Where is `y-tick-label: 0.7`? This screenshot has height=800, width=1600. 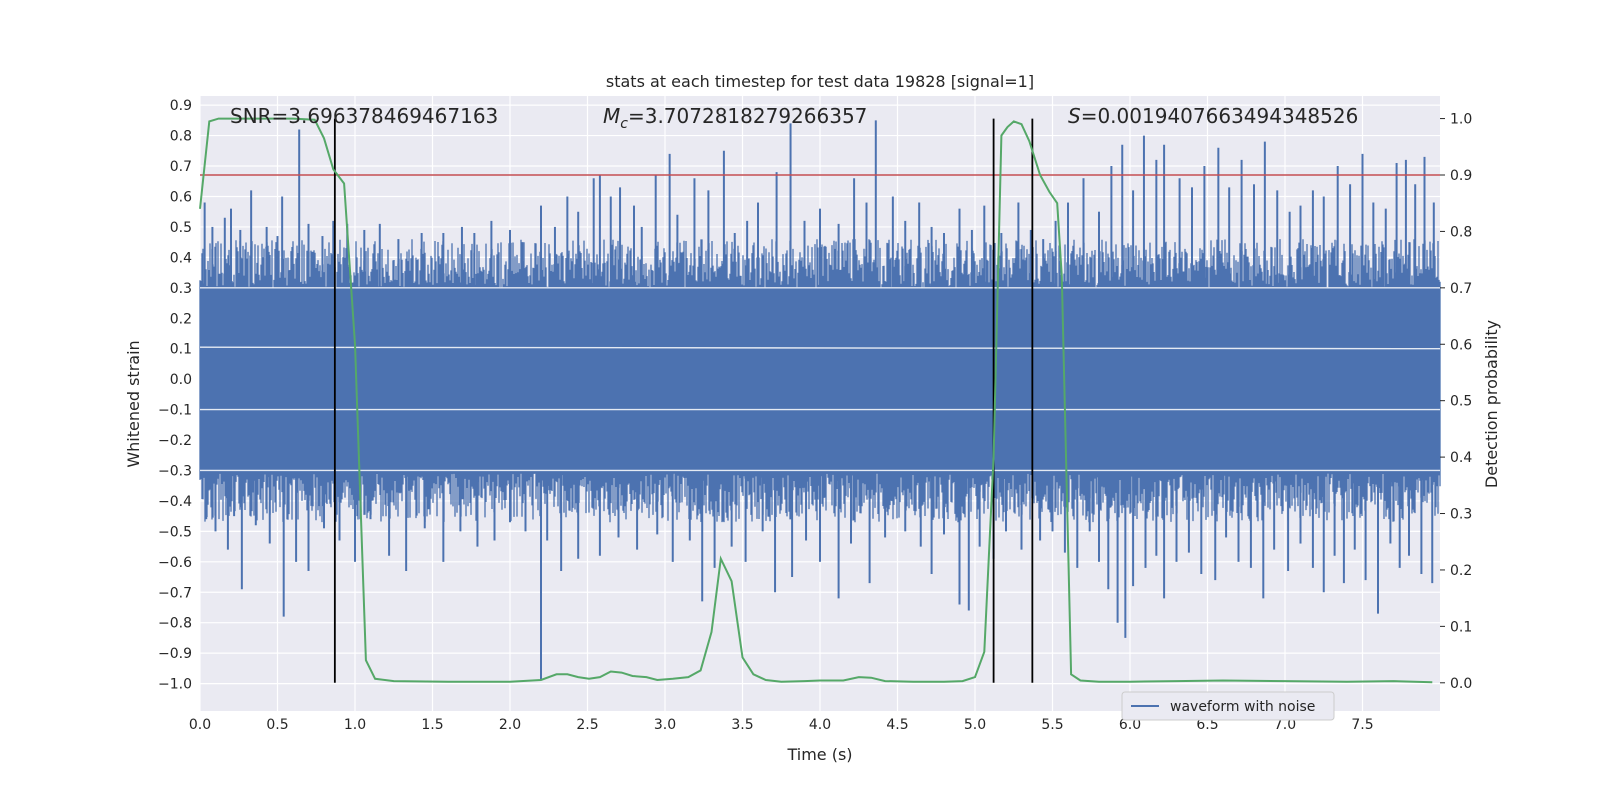 y-tick-label: 0.7 is located at coordinates (181, 167).